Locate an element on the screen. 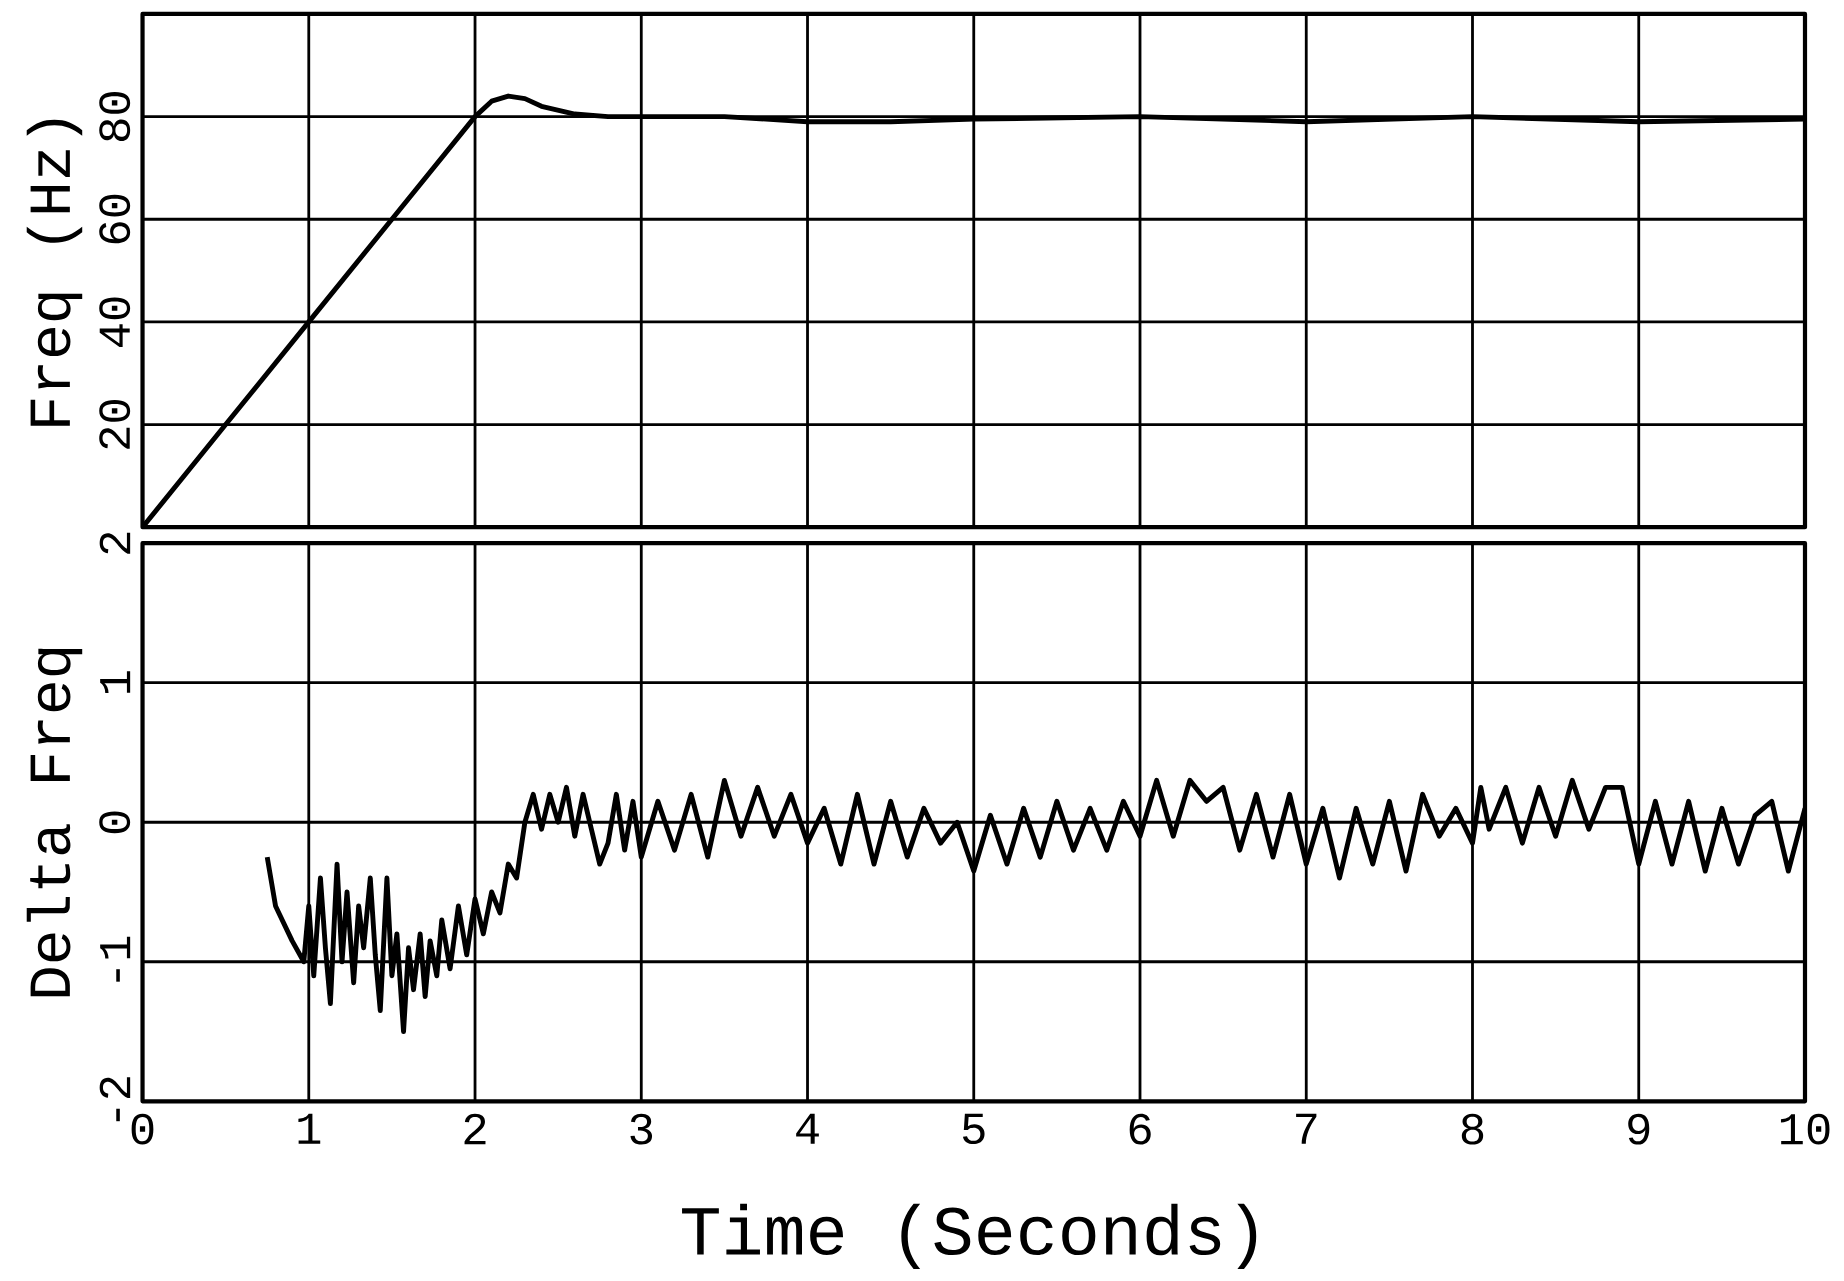 The height and width of the screenshot is (1281, 1844). y-axis-title: Freq (Hz) is located at coordinates (54, 273).